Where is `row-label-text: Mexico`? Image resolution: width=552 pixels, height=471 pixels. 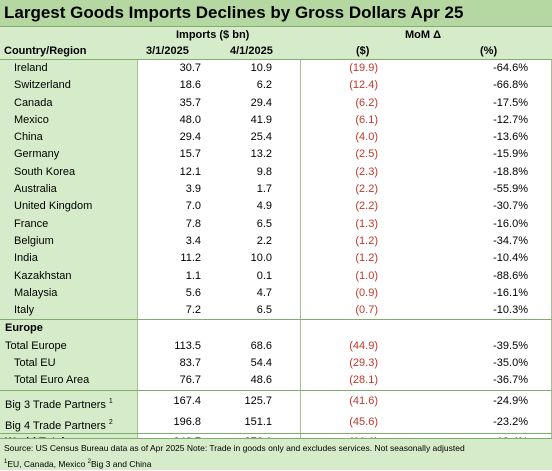
row-label-text: Mexico is located at coordinates (31, 119).